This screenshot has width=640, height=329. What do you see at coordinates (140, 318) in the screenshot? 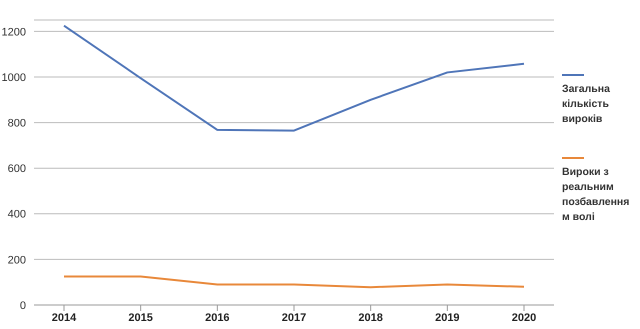
I see `x-tick-label: 2015` at bounding box center [140, 318].